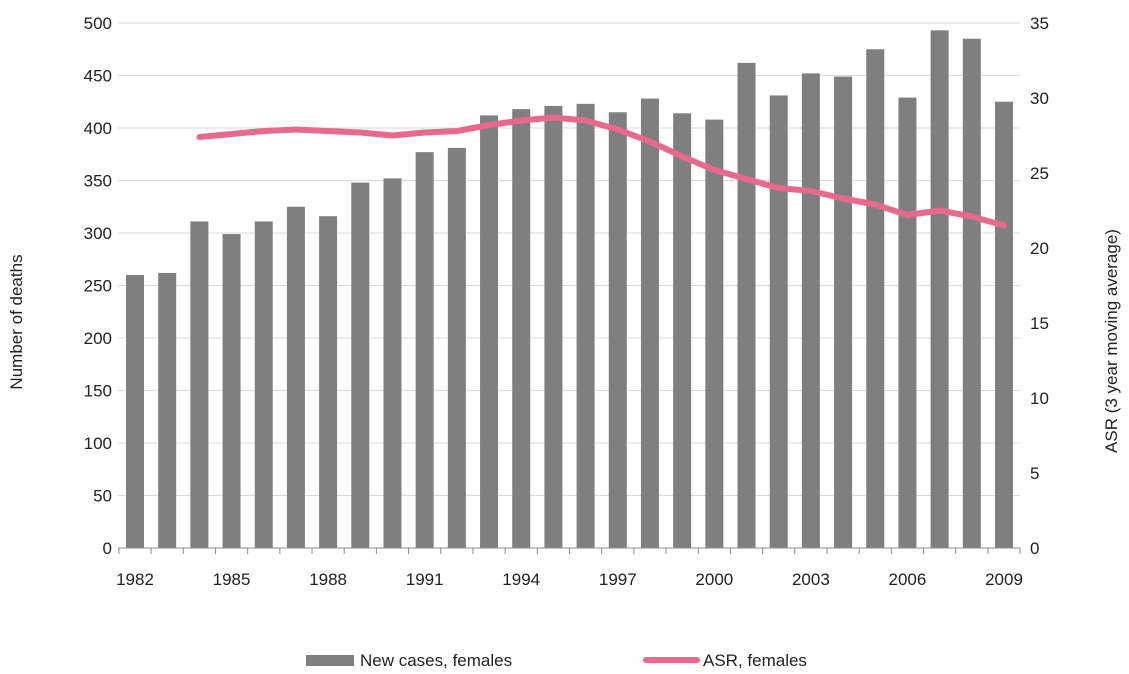  I want to click on y-tick-label: 300, so click(98, 233).